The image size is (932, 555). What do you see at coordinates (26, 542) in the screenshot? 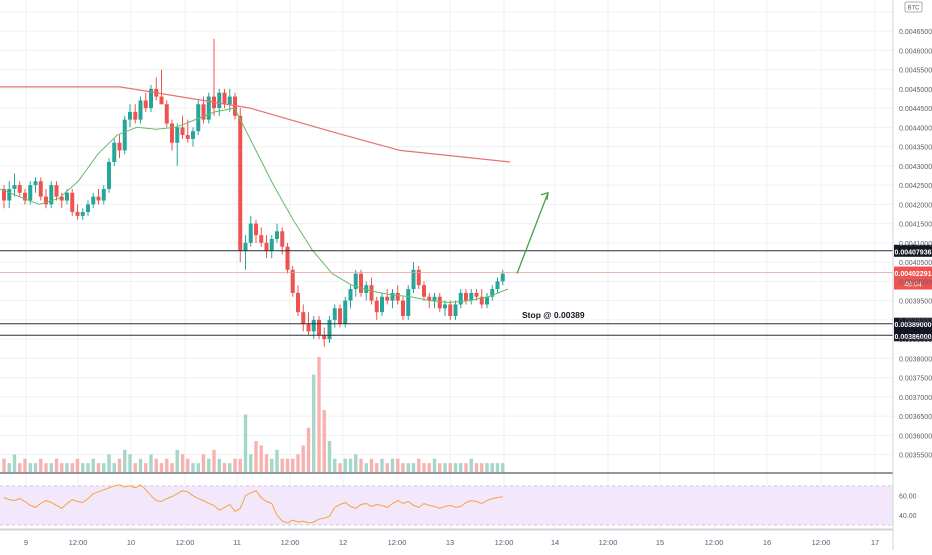
I see `time-tick-label: 9` at bounding box center [26, 542].